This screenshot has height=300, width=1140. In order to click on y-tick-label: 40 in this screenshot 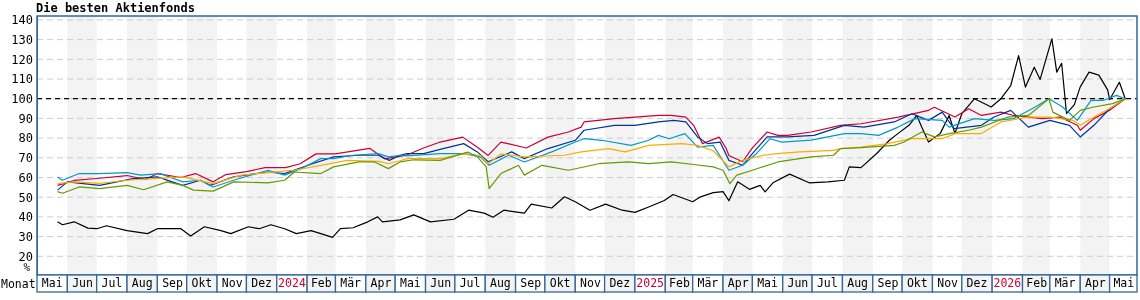, I will do `click(25, 217)`.